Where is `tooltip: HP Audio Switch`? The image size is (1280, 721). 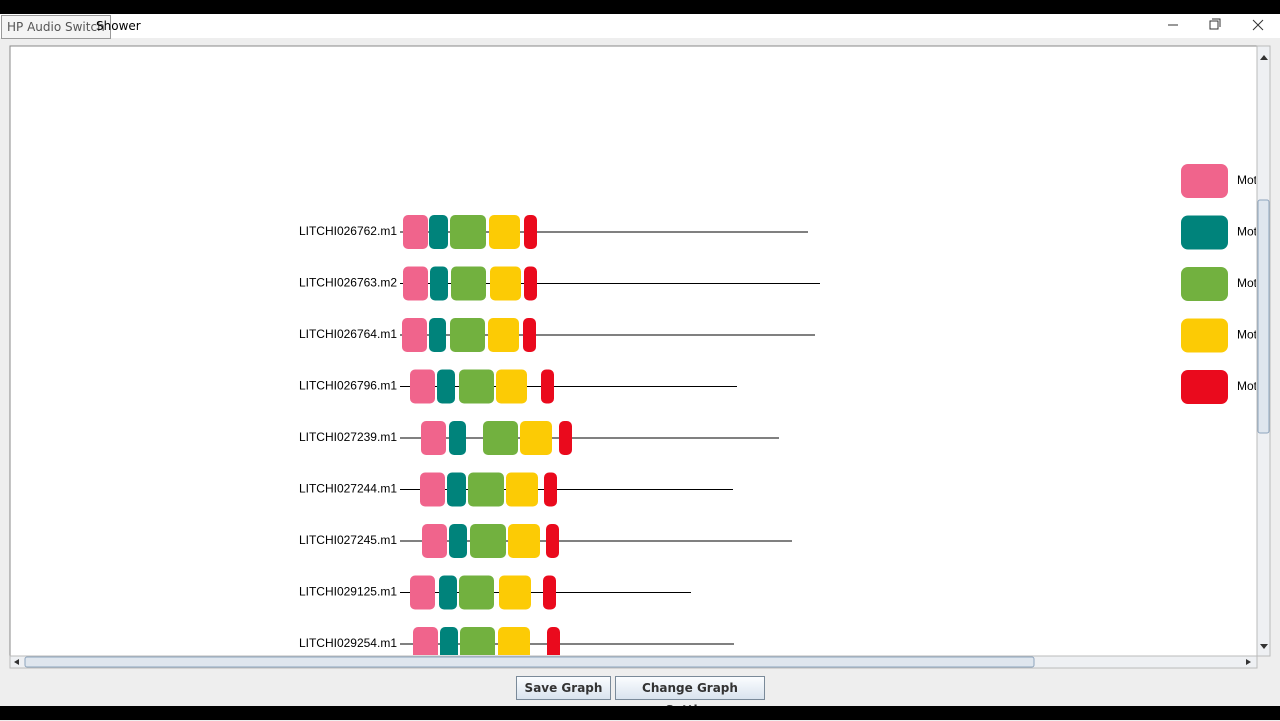
tooltip: HP Audio Switch is located at coordinates (56, 27).